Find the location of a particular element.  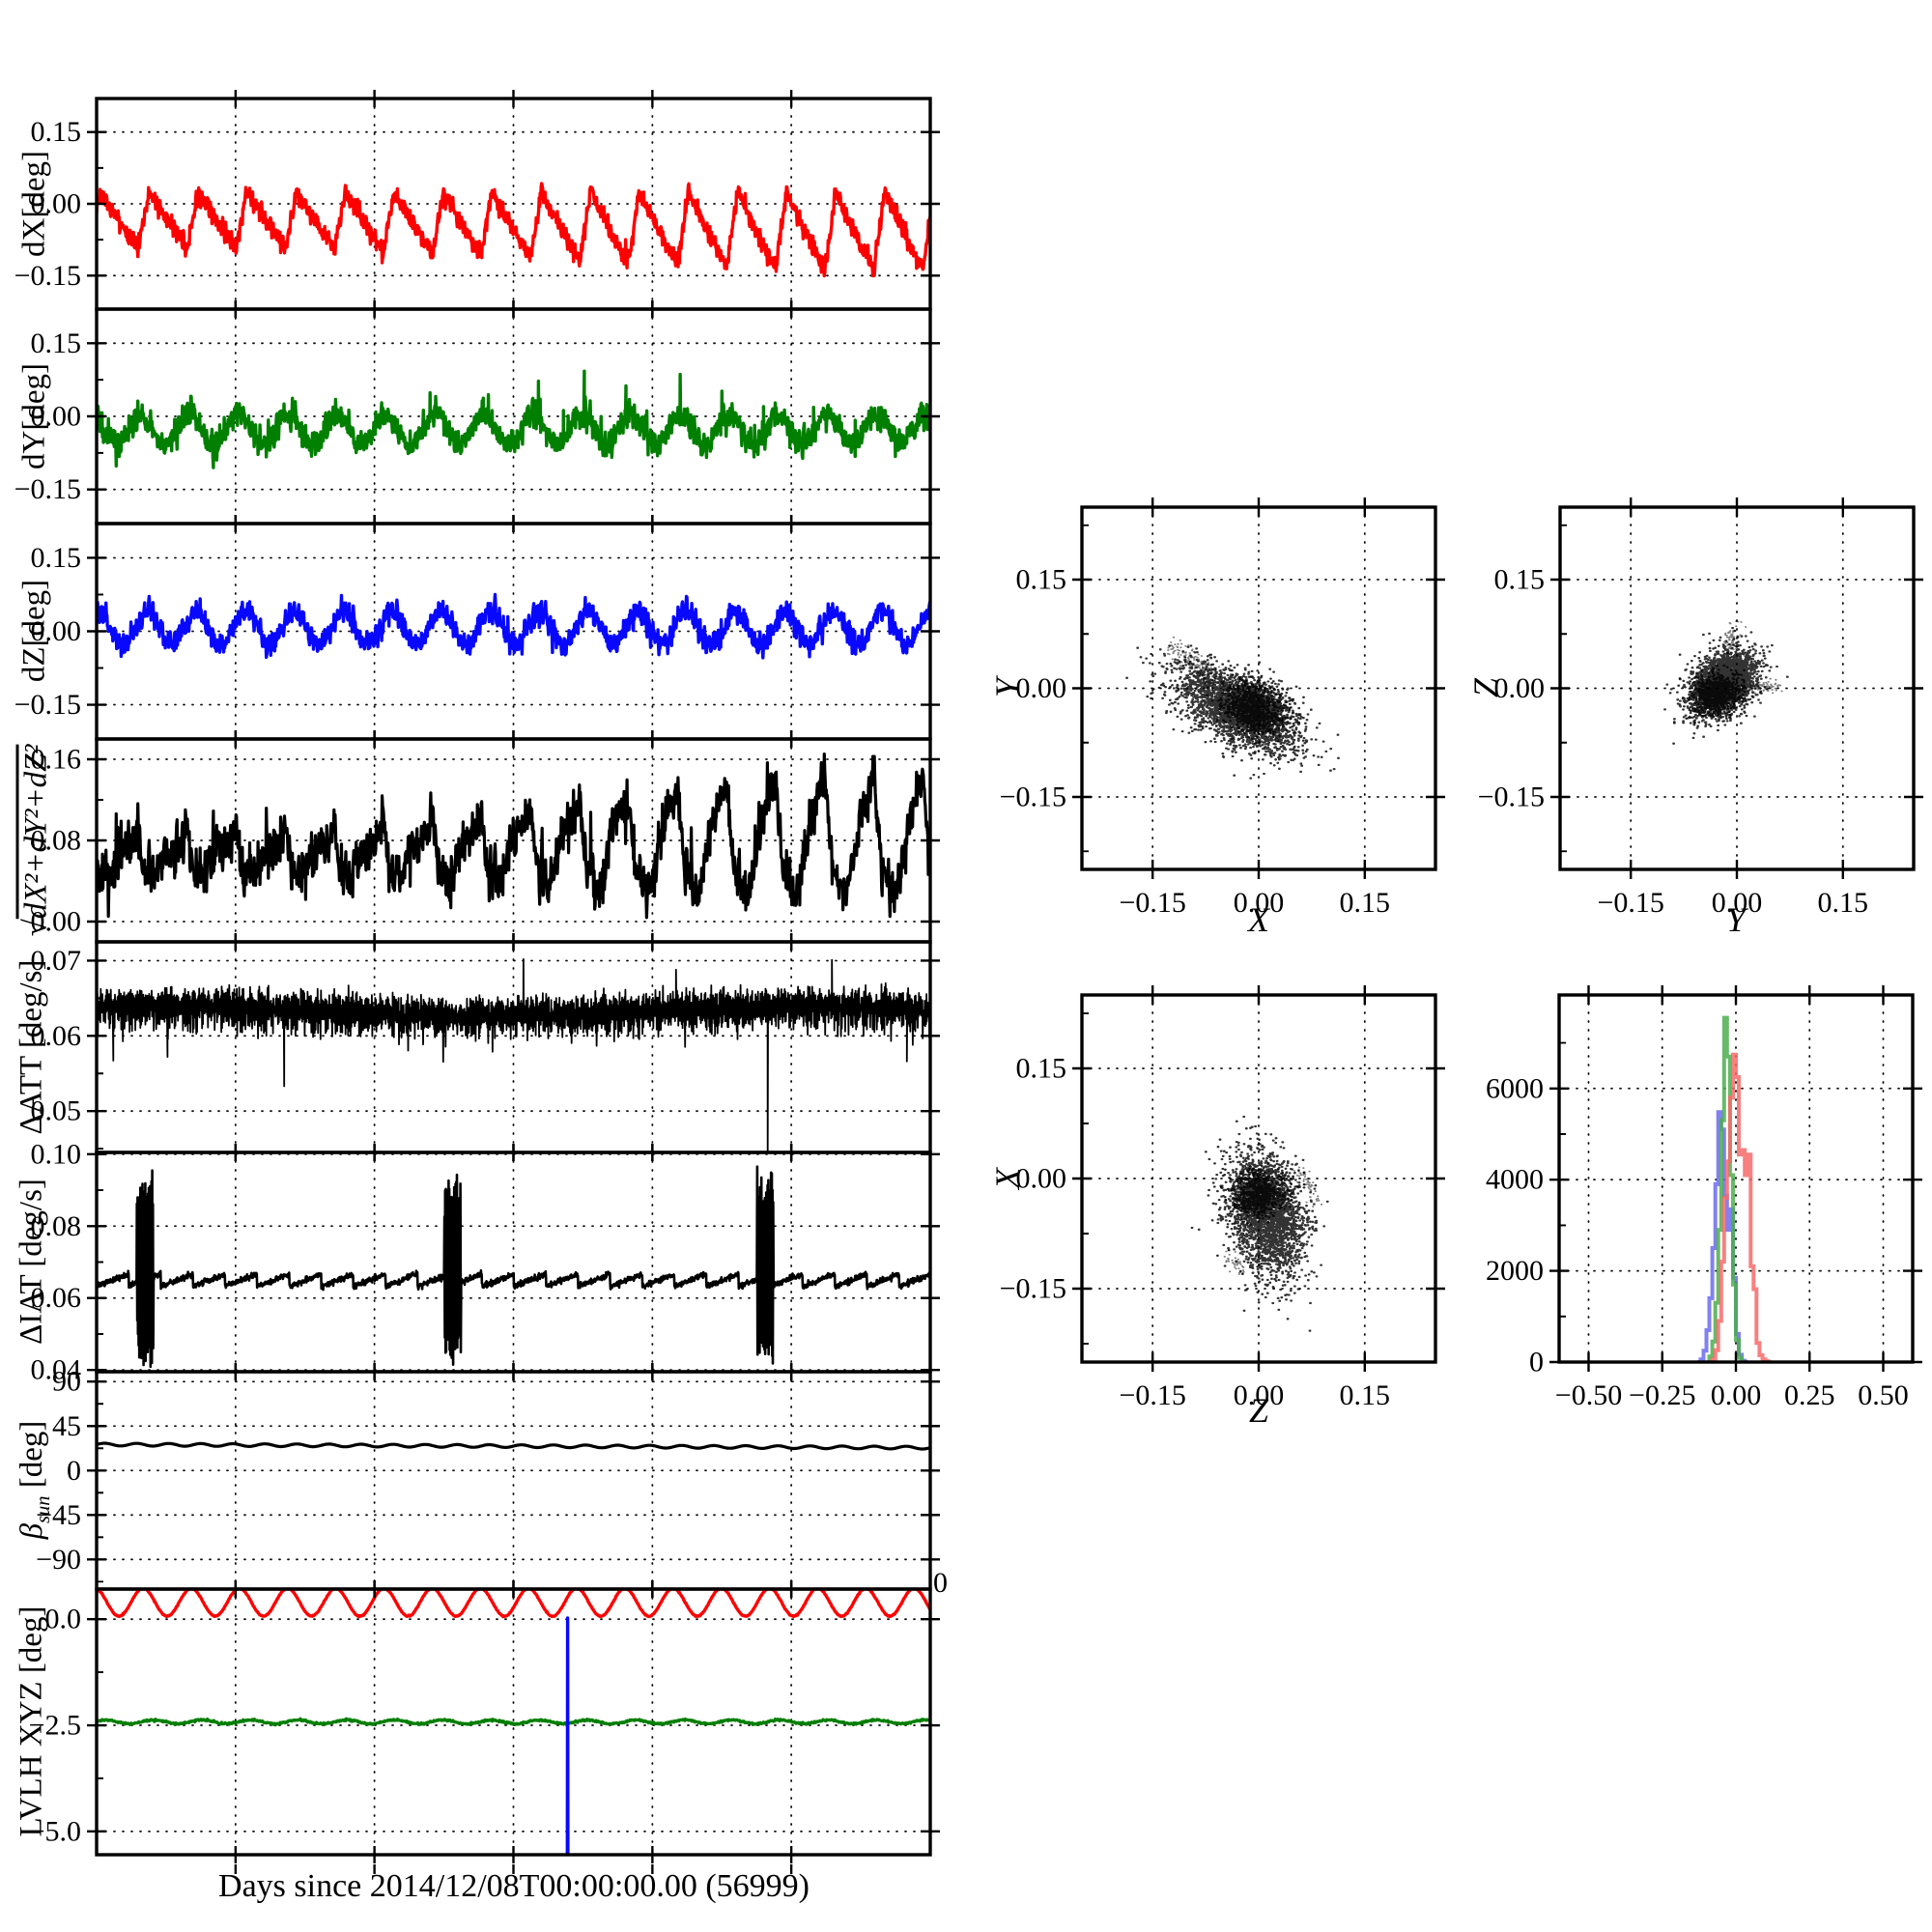

series-hist_red is located at coordinates (1740, 1207).